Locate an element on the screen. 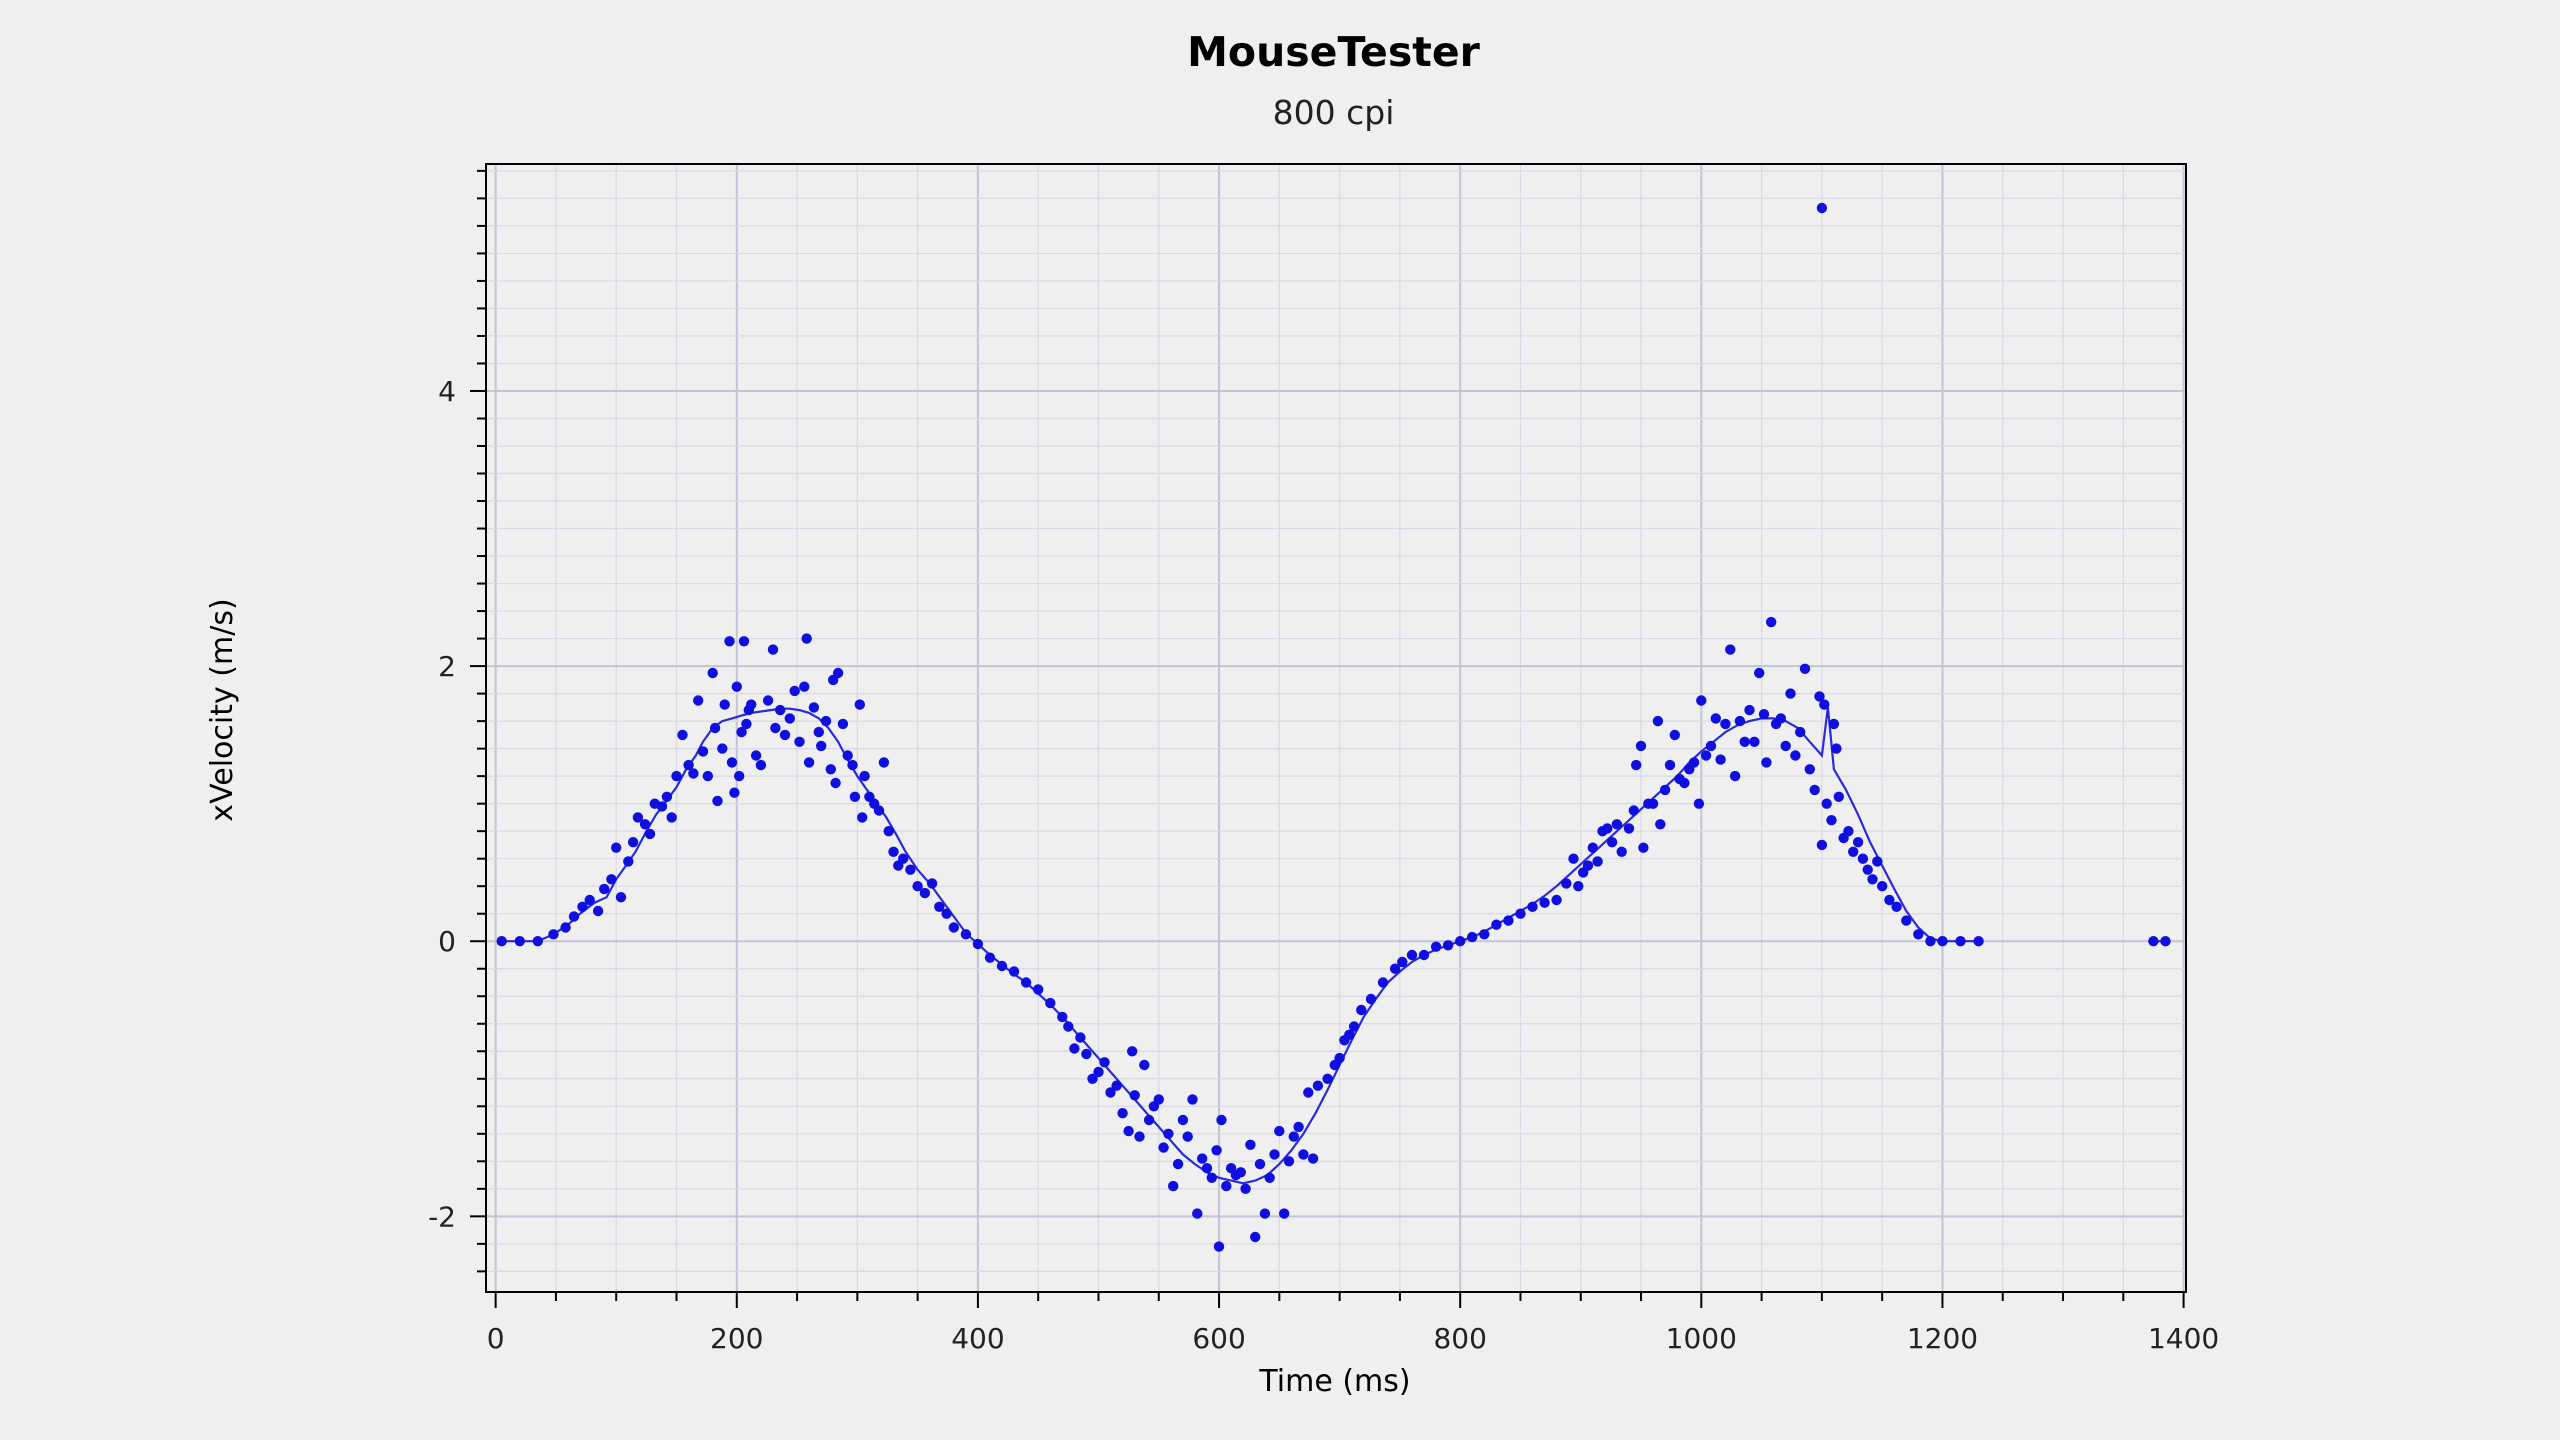  y-tick-label: 2 is located at coordinates (447, 666).